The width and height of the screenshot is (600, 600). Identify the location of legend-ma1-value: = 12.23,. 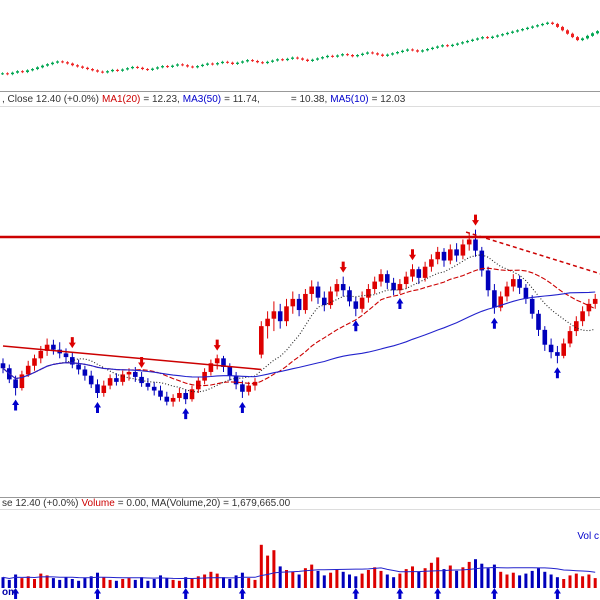
(161, 99).